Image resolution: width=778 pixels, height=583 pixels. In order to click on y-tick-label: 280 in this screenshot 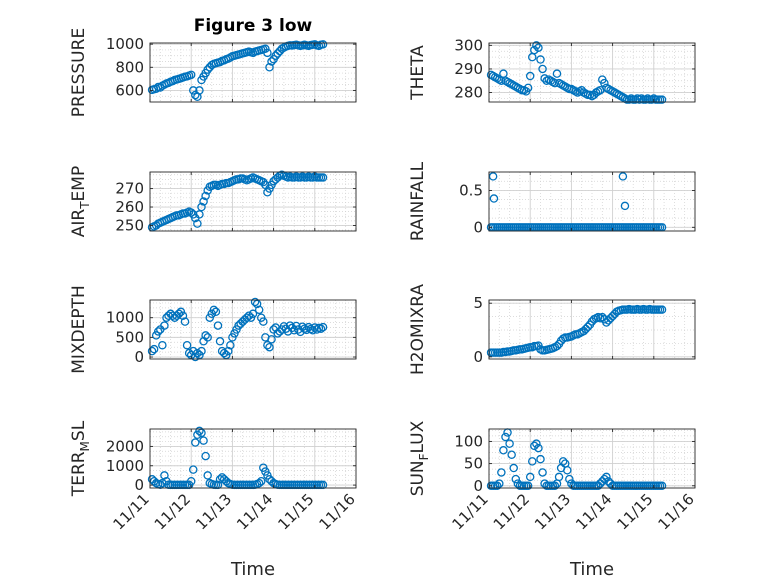, I will do `click(468, 93)`.